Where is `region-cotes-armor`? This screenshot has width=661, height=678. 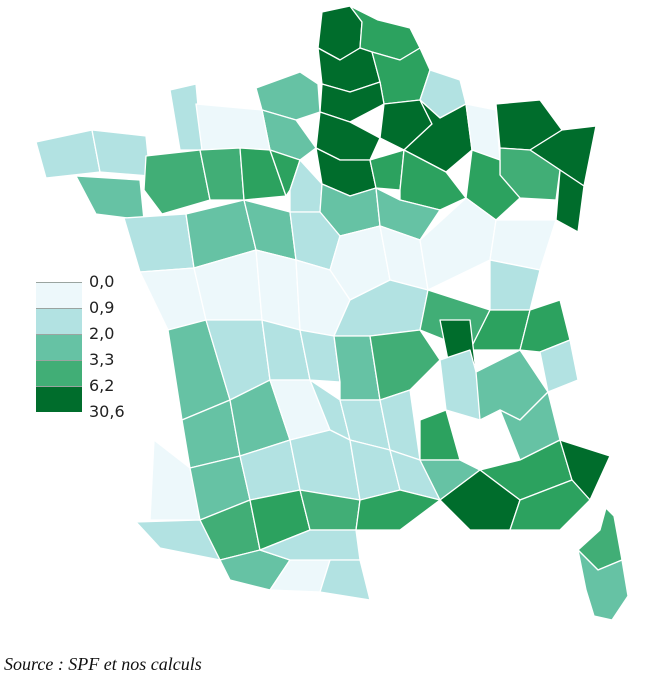 region-cotes-armor is located at coordinates (121, 153).